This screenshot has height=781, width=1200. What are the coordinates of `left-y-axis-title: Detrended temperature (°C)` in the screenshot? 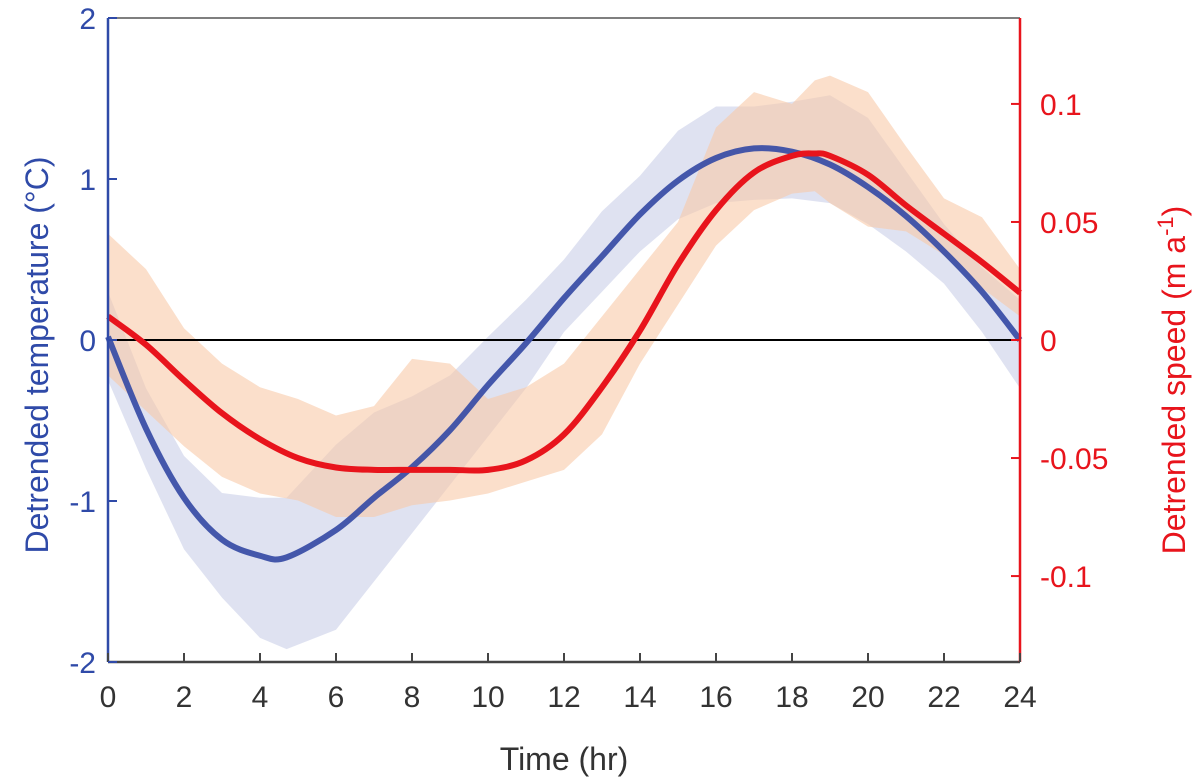 It's located at (37, 355).